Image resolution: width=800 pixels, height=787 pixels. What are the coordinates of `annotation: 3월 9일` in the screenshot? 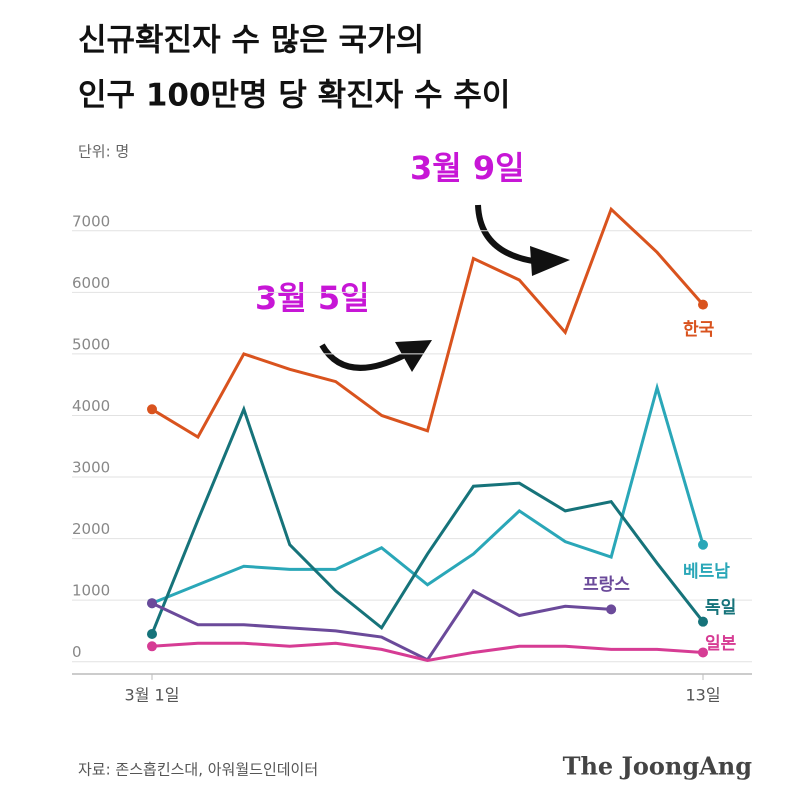 It's located at (467, 168).